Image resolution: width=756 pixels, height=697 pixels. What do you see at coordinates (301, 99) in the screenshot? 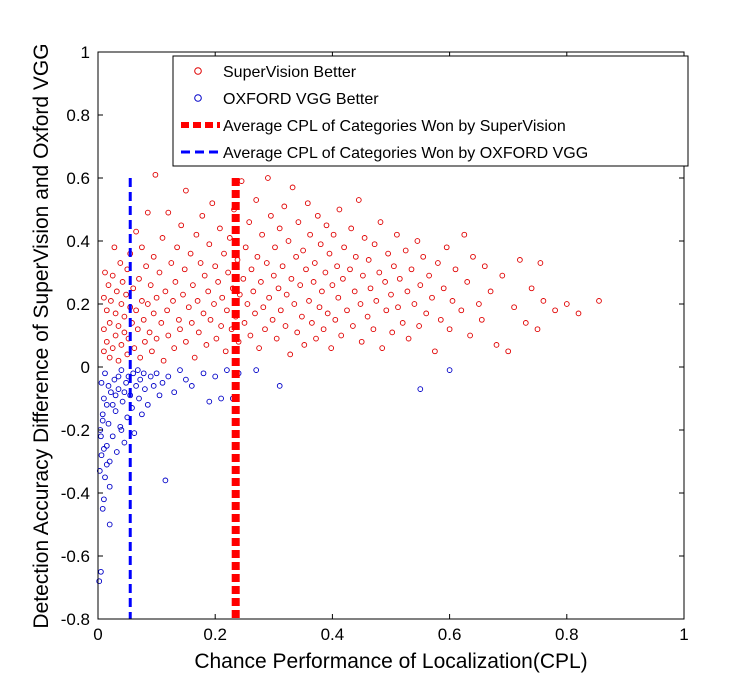
I see `legend-label-oxford: OXFORD VGG Better` at bounding box center [301, 99].